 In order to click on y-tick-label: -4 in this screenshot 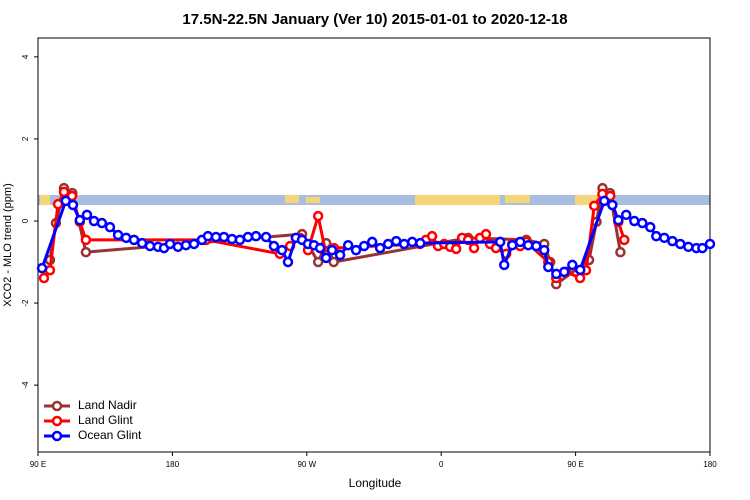, I will do `click(25, 385)`.